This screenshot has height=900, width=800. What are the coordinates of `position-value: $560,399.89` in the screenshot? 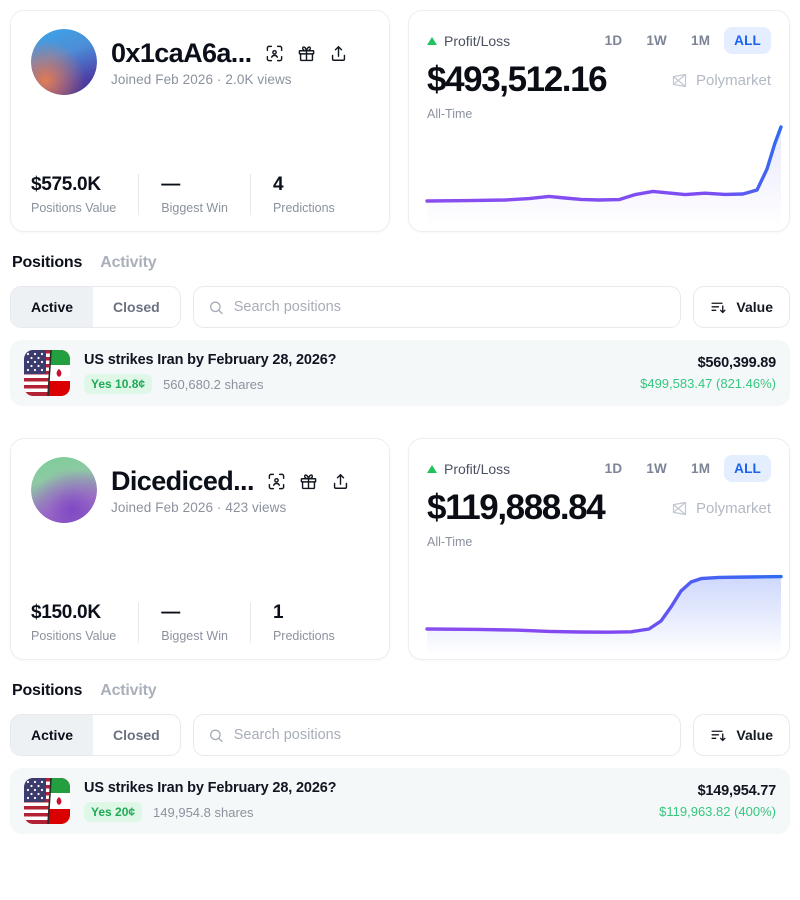 It's located at (737, 363).